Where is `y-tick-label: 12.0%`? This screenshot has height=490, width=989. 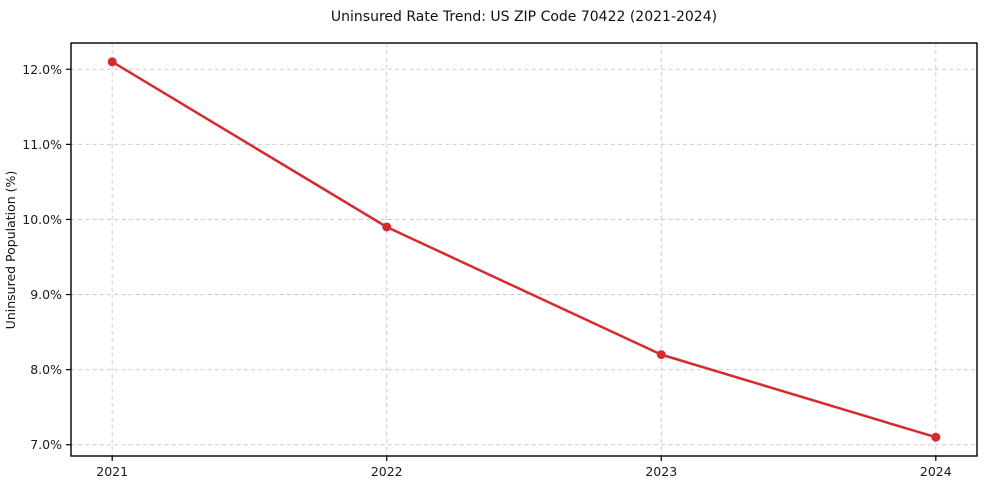
y-tick-label: 12.0% is located at coordinates (42, 69).